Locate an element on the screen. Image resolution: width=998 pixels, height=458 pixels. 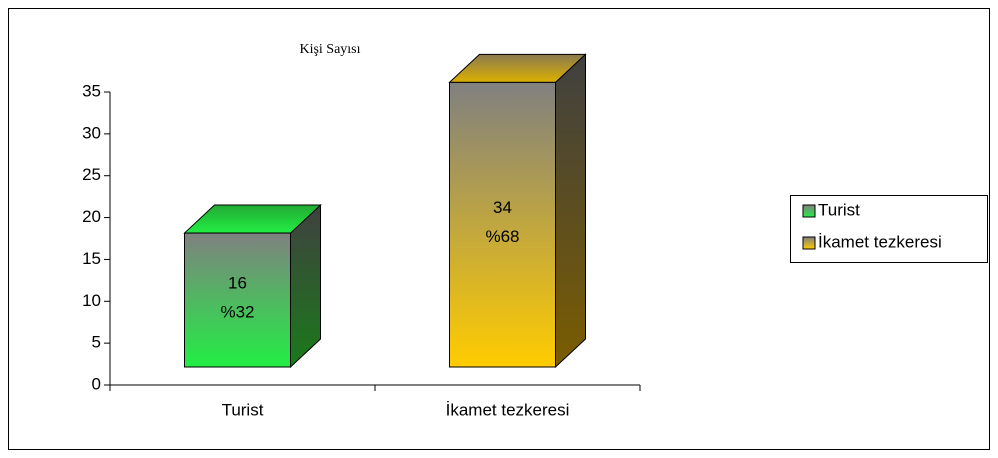
y-tick-label: 10 is located at coordinates (91, 300).